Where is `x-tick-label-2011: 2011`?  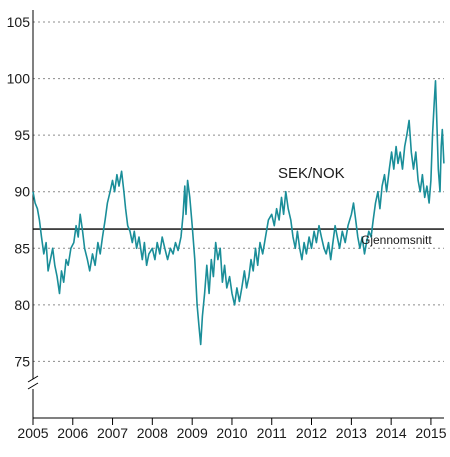
x-tick-label-2011: 2011 is located at coordinates (272, 433).